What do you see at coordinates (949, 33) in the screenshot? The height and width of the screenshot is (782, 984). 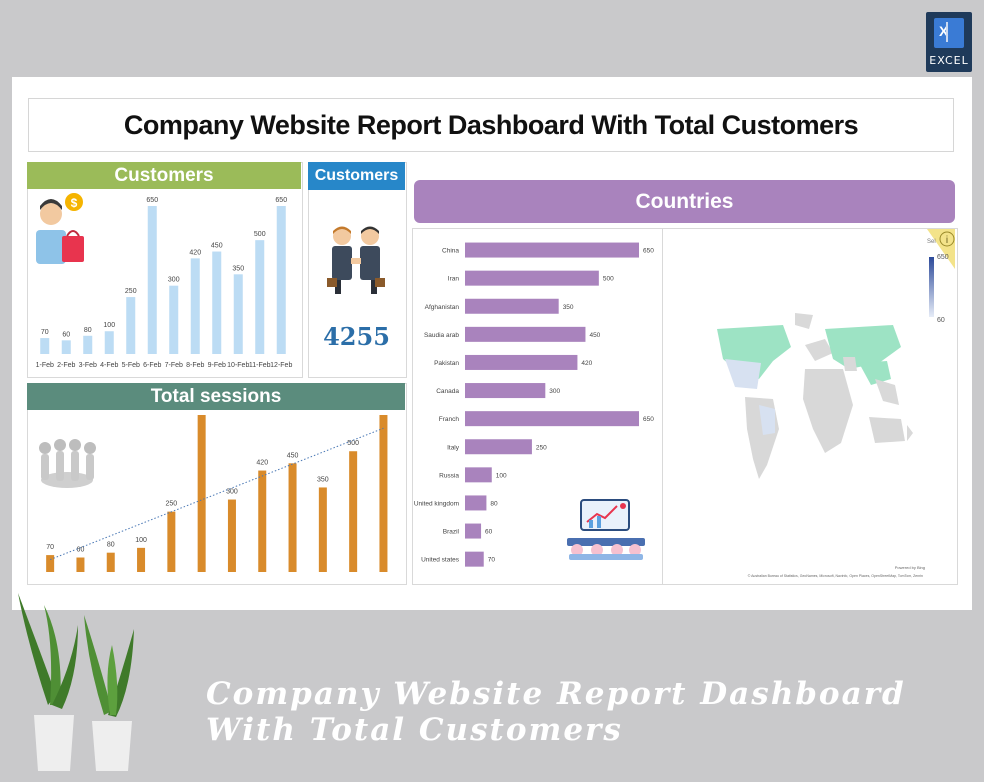 I see `excel-icon: X` at bounding box center [949, 33].